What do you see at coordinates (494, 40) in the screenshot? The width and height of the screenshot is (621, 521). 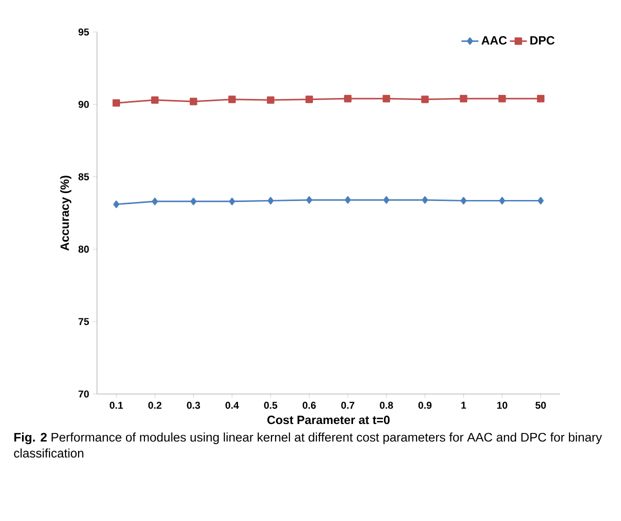 I see `legend-label: AAC` at bounding box center [494, 40].